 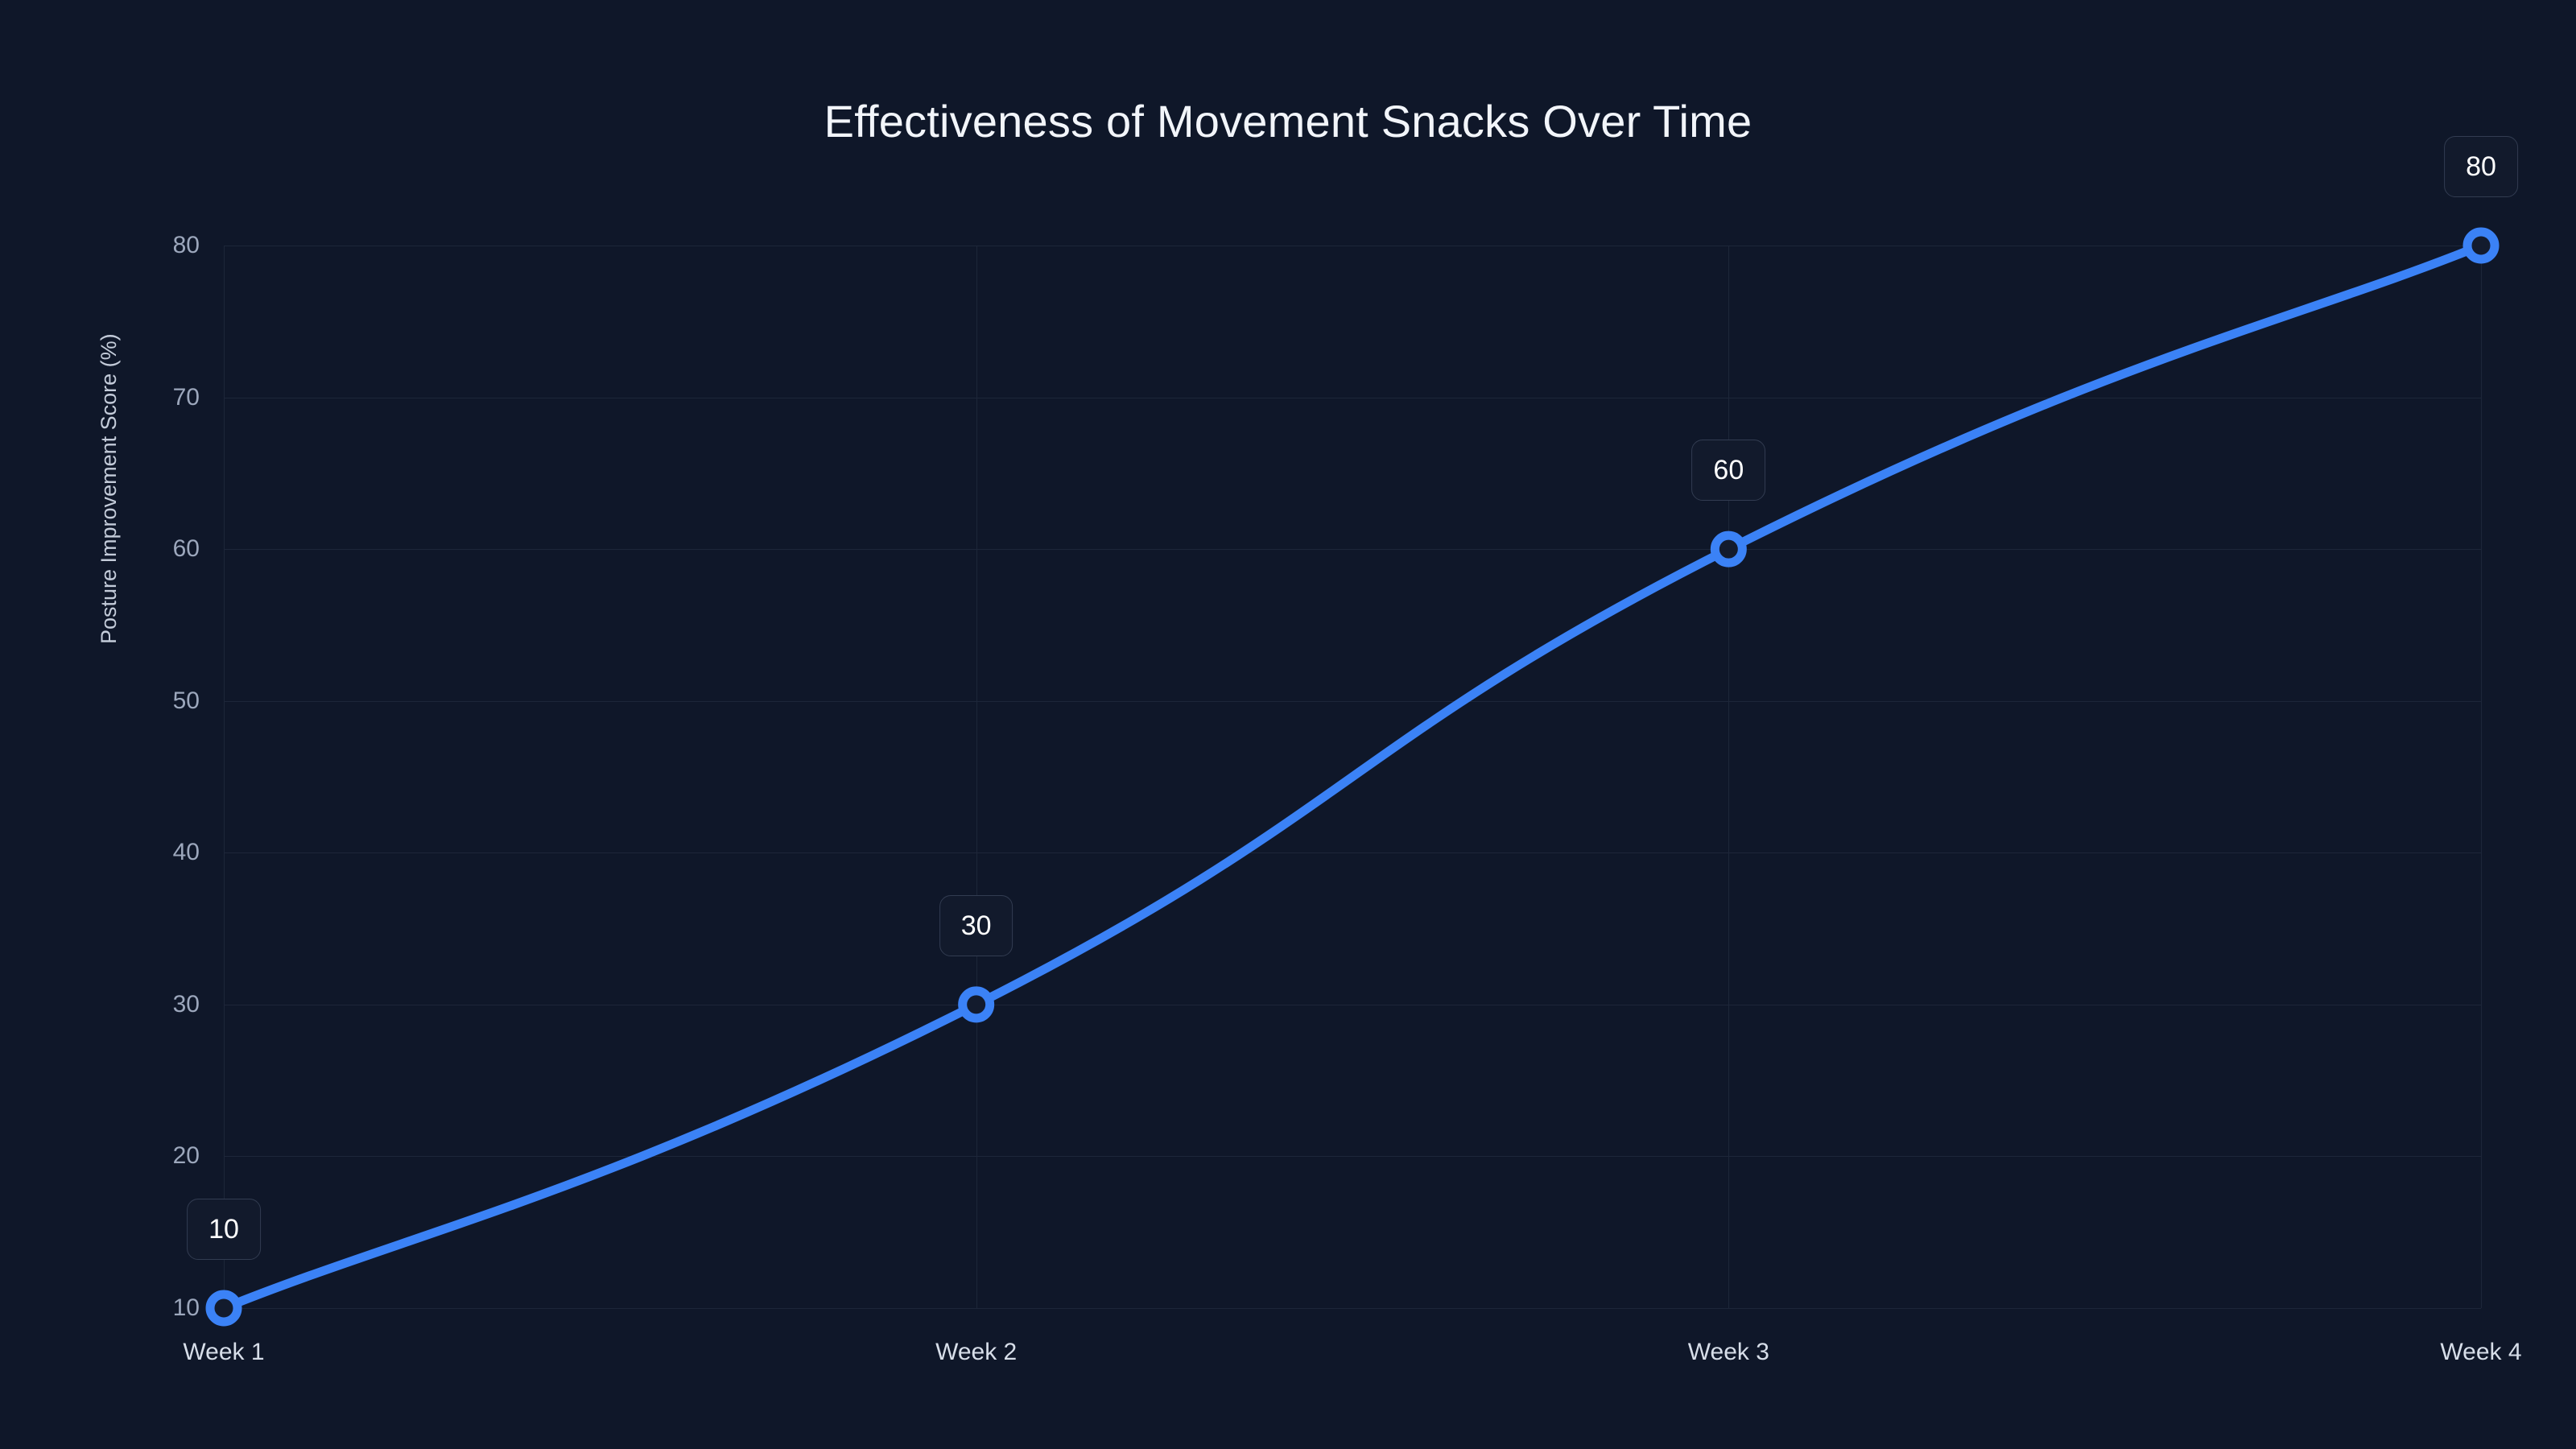 I want to click on data-point-value-badge: 10, so click(x=224, y=1229).